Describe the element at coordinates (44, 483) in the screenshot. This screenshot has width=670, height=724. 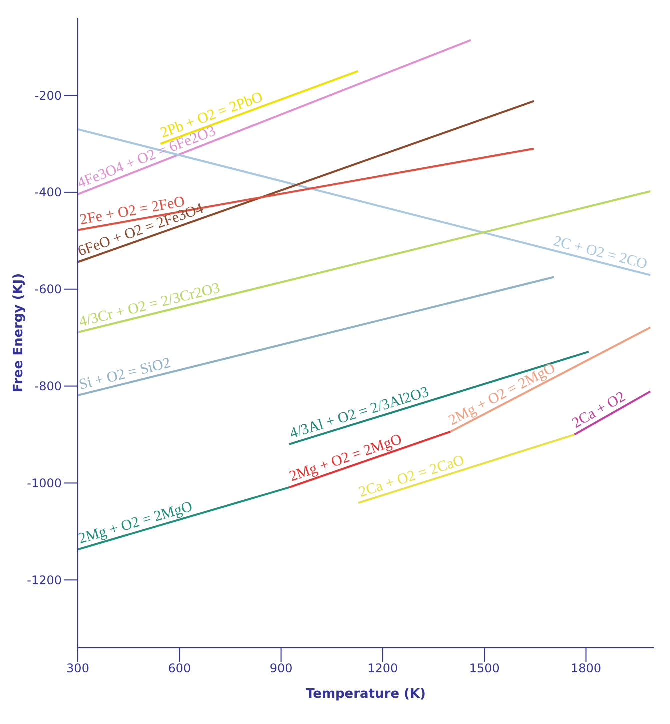
I see `y-tick-label: -1000` at that location.